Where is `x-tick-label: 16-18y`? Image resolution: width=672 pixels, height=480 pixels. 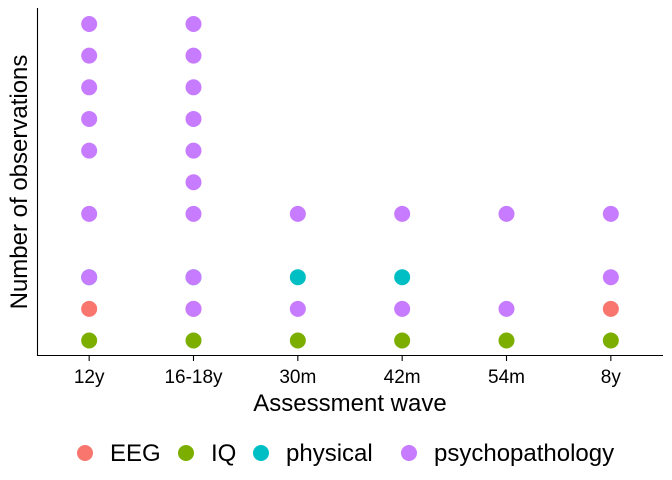 x-tick-label: 16-18y is located at coordinates (193, 377).